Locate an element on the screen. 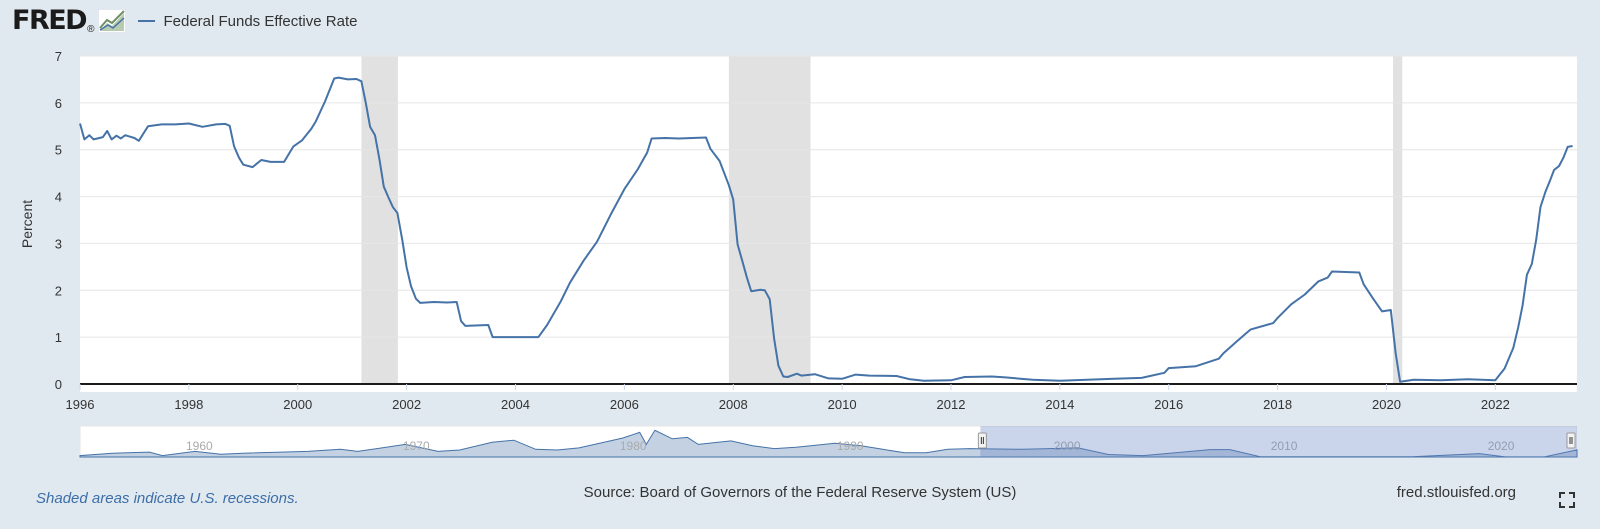  legend-label: Federal Funds Effective Rate is located at coordinates (260, 21).